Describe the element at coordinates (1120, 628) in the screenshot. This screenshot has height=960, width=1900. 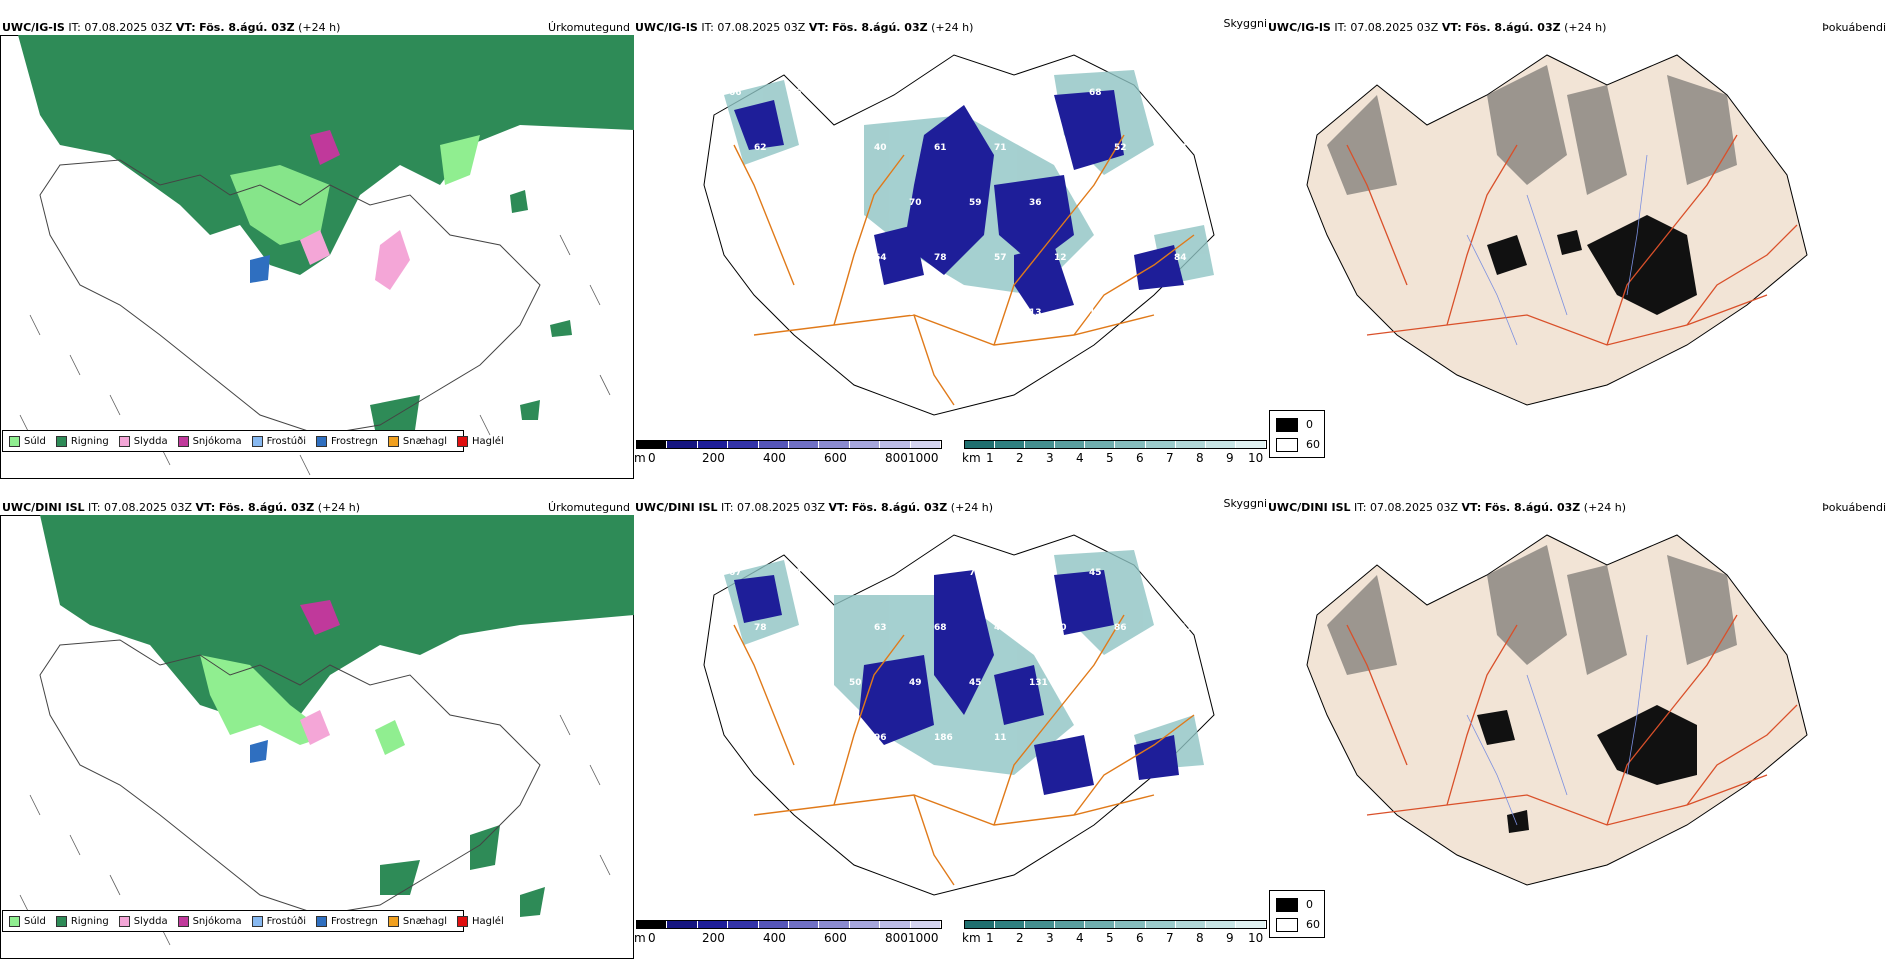
I see `cloud-base-value: 86` at that location.